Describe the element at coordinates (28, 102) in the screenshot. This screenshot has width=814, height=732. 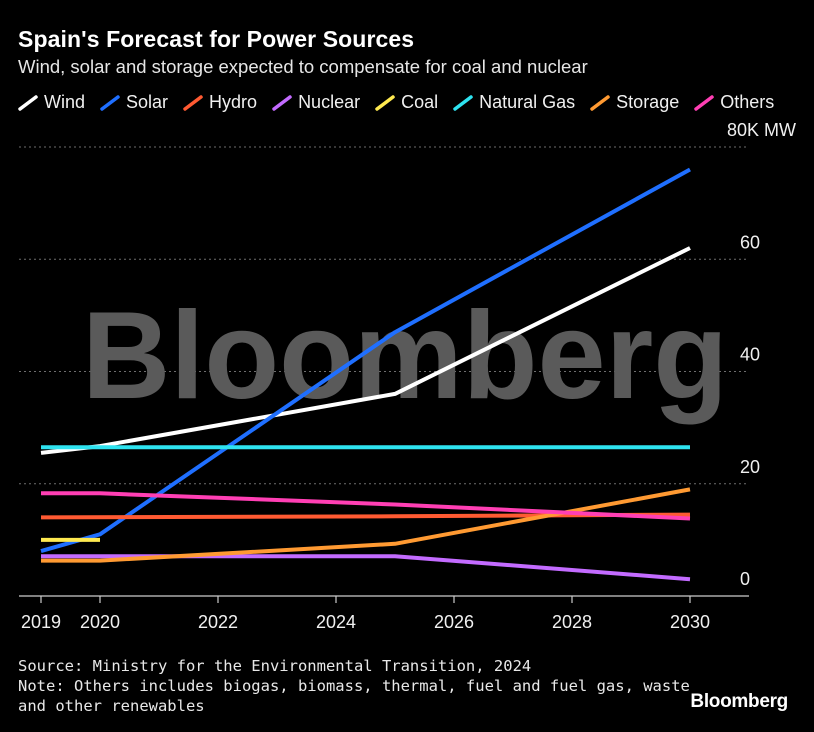
I see `legend-swatch-wind` at that location.